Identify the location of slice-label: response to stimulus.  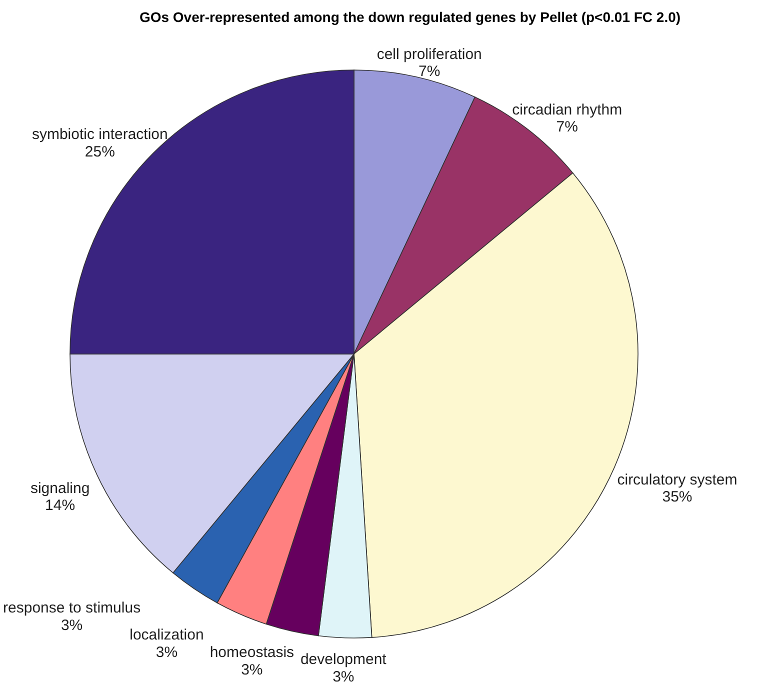
(72, 608).